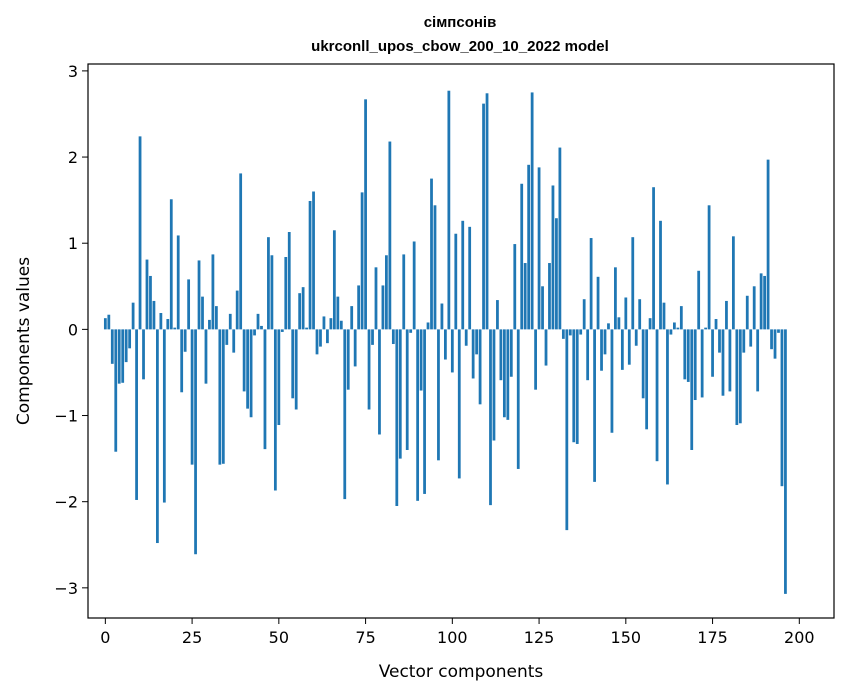  I want to click on y-tick-label: 1, so click(73, 243).